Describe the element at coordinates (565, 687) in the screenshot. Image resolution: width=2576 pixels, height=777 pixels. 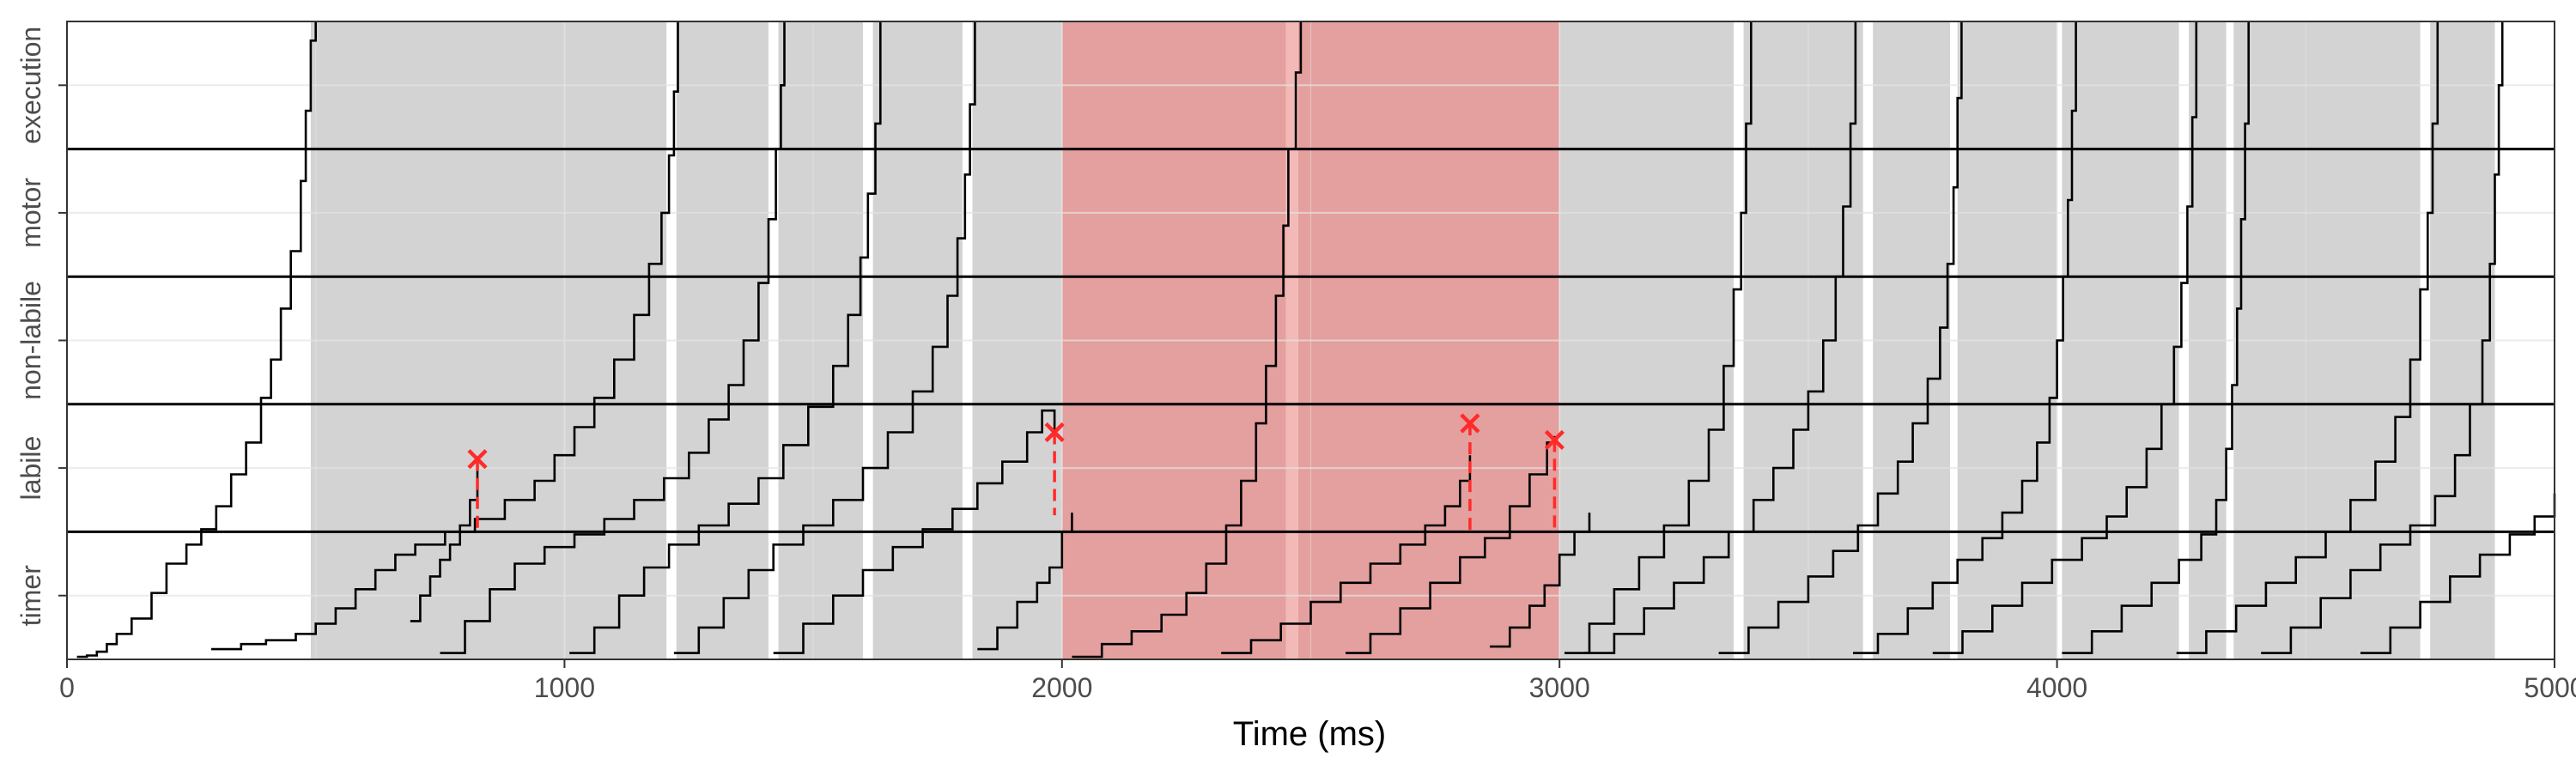
I see `x-tick-label-1: 1000` at that location.